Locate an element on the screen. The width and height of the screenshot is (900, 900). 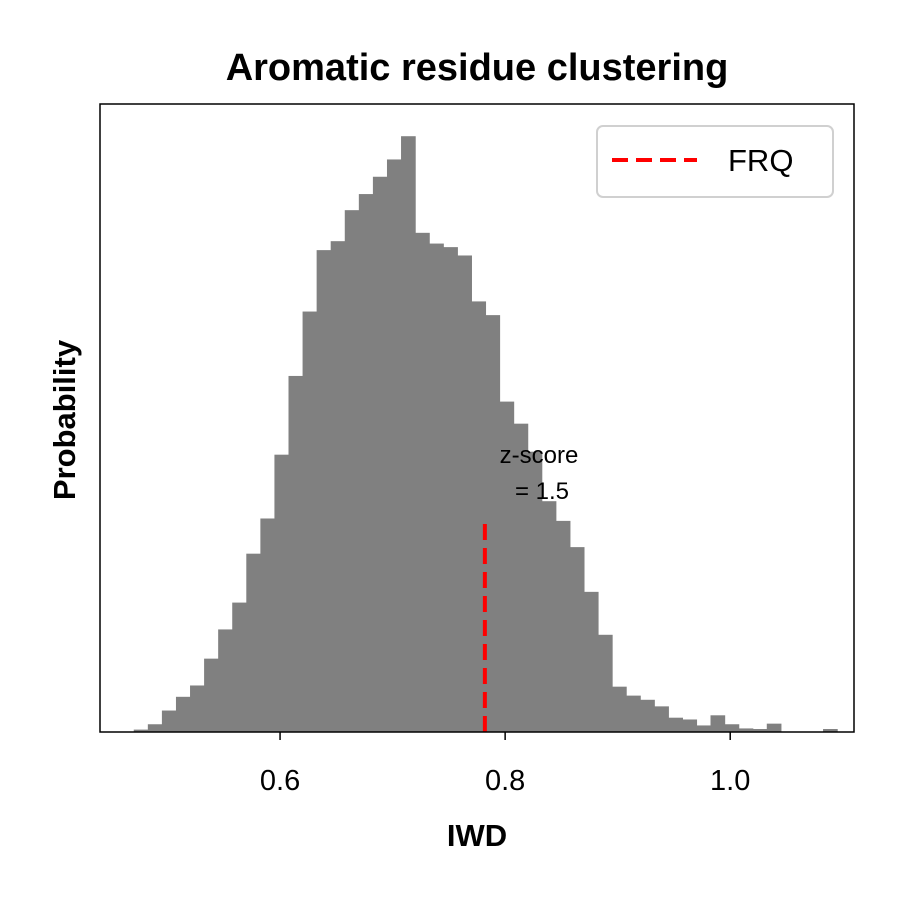
zscore-annotation: z-score = 1.5 is located at coordinates (539, 473).